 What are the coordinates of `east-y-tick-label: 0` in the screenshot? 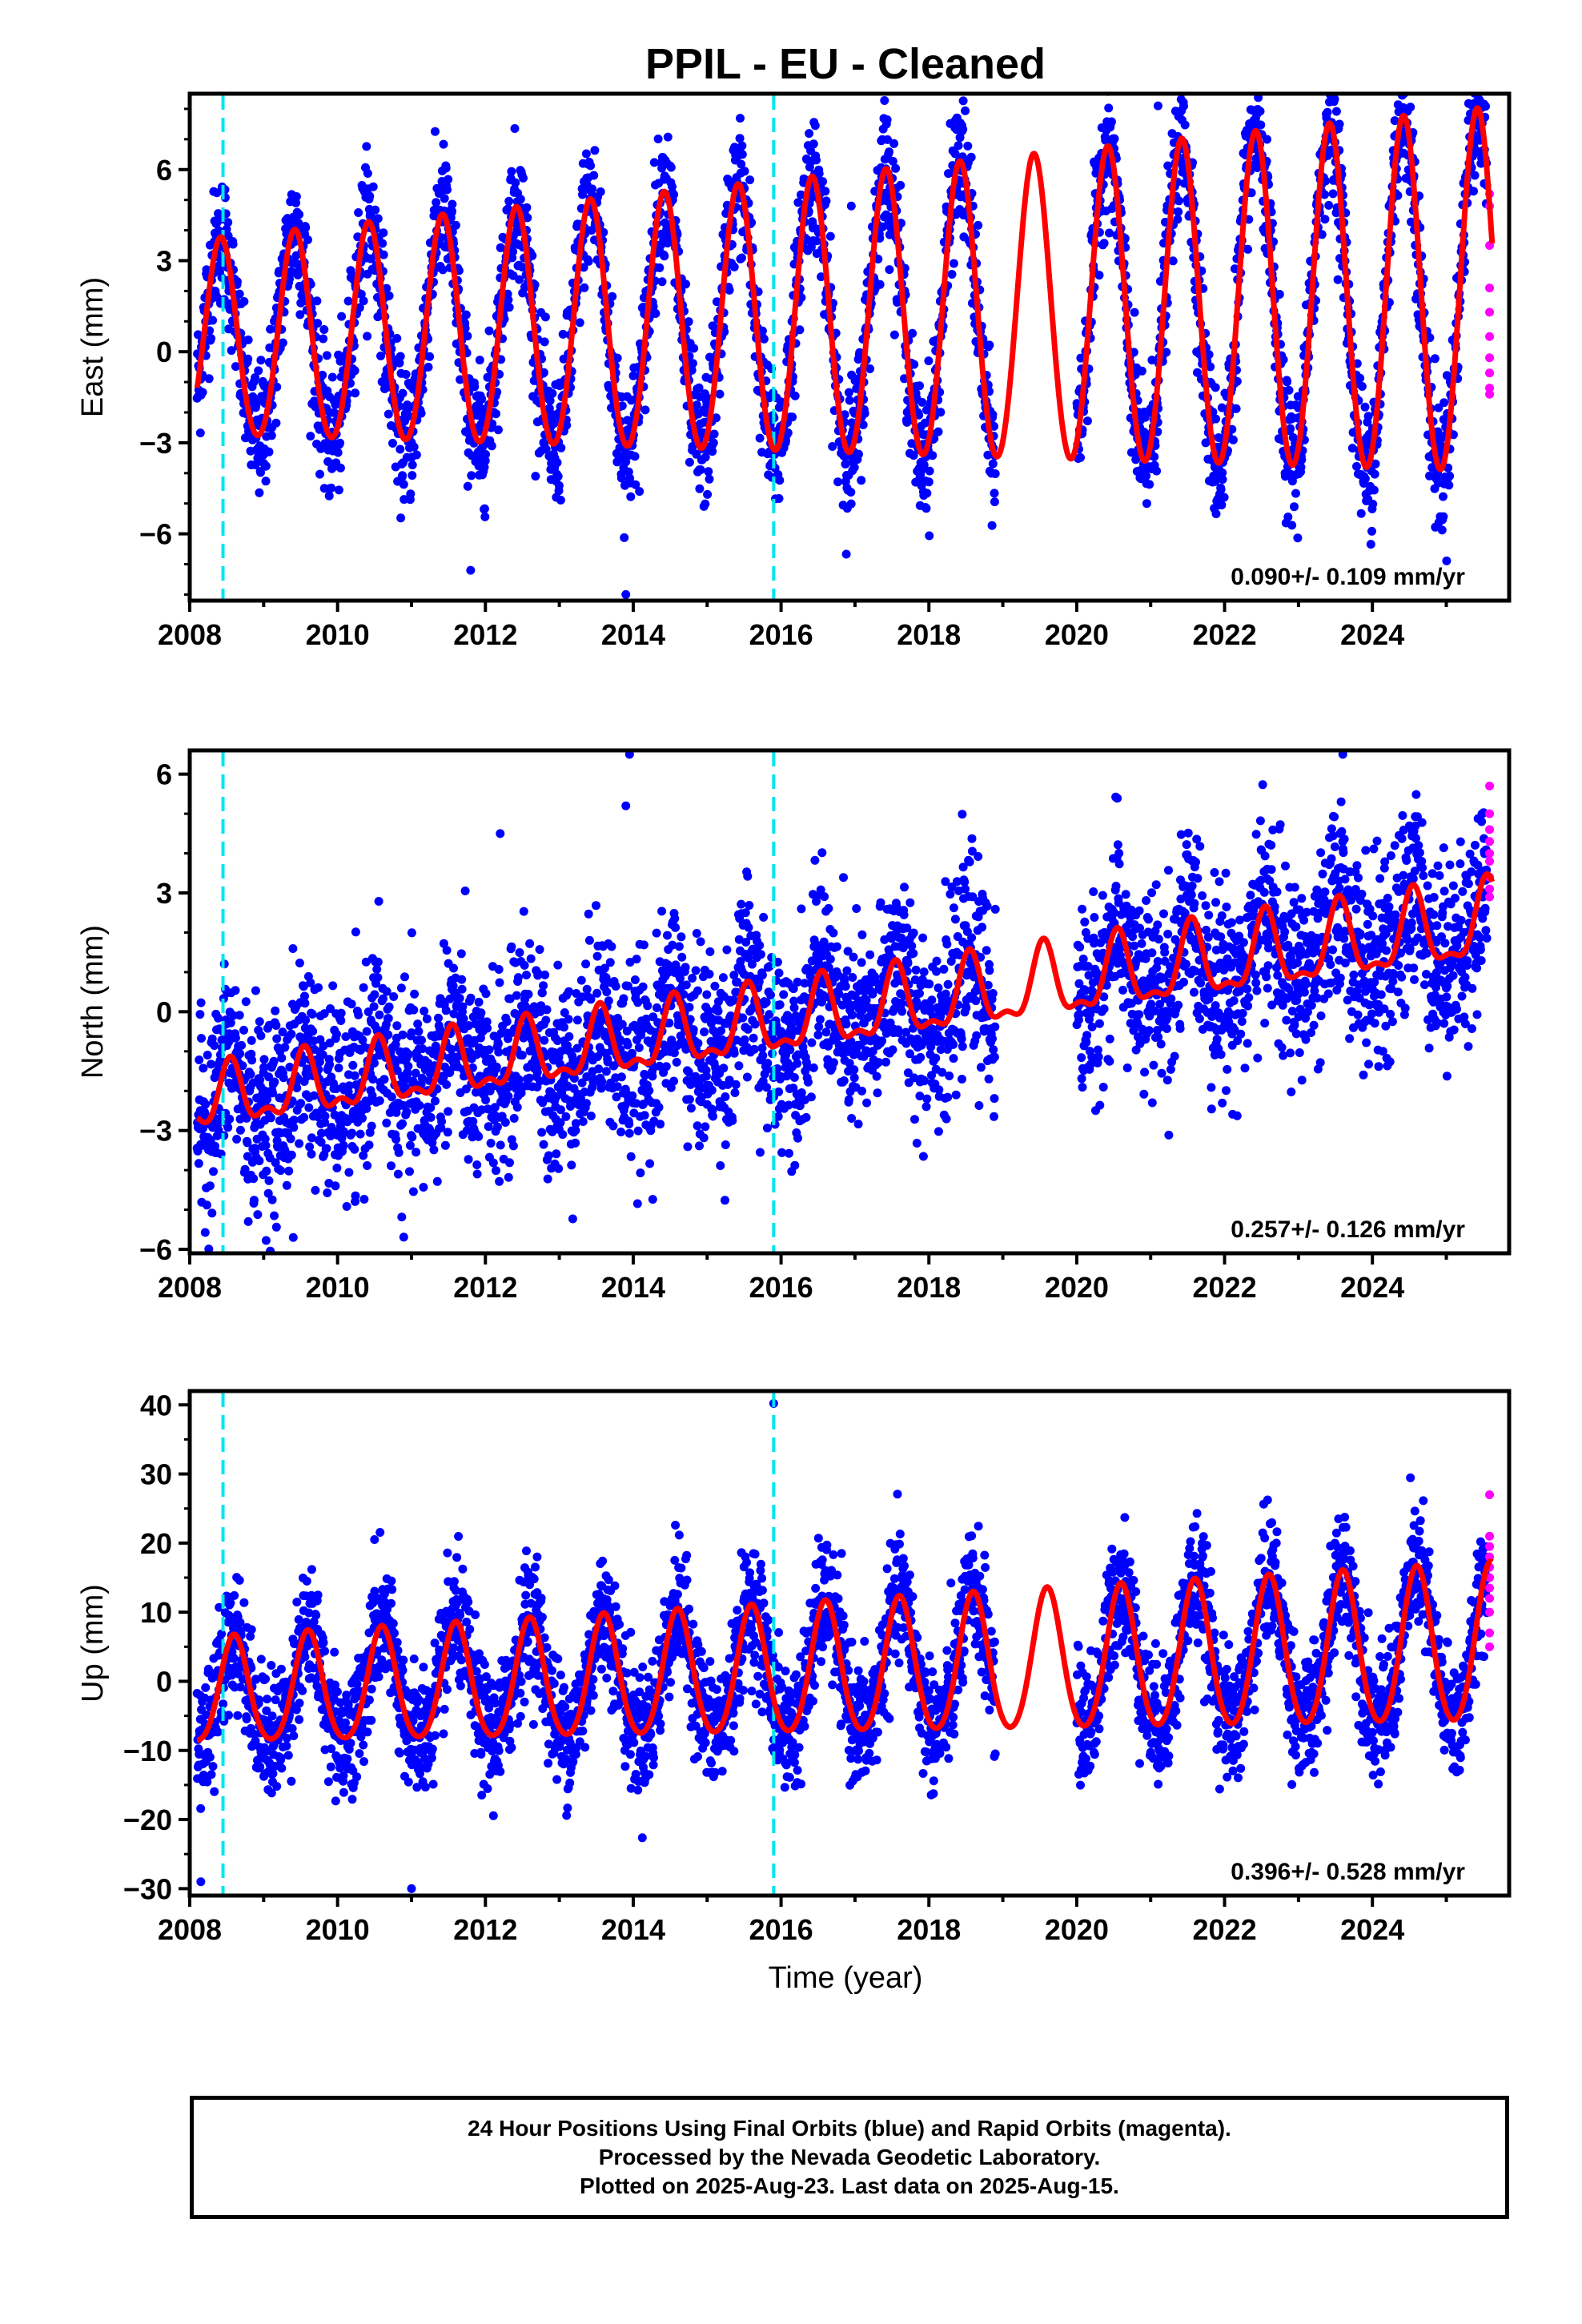 It's located at (164, 352).